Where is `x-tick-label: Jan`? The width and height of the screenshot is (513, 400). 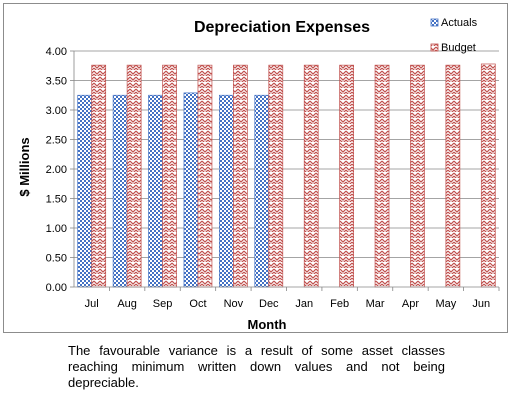 x-tick-label: Jan is located at coordinates (304, 304).